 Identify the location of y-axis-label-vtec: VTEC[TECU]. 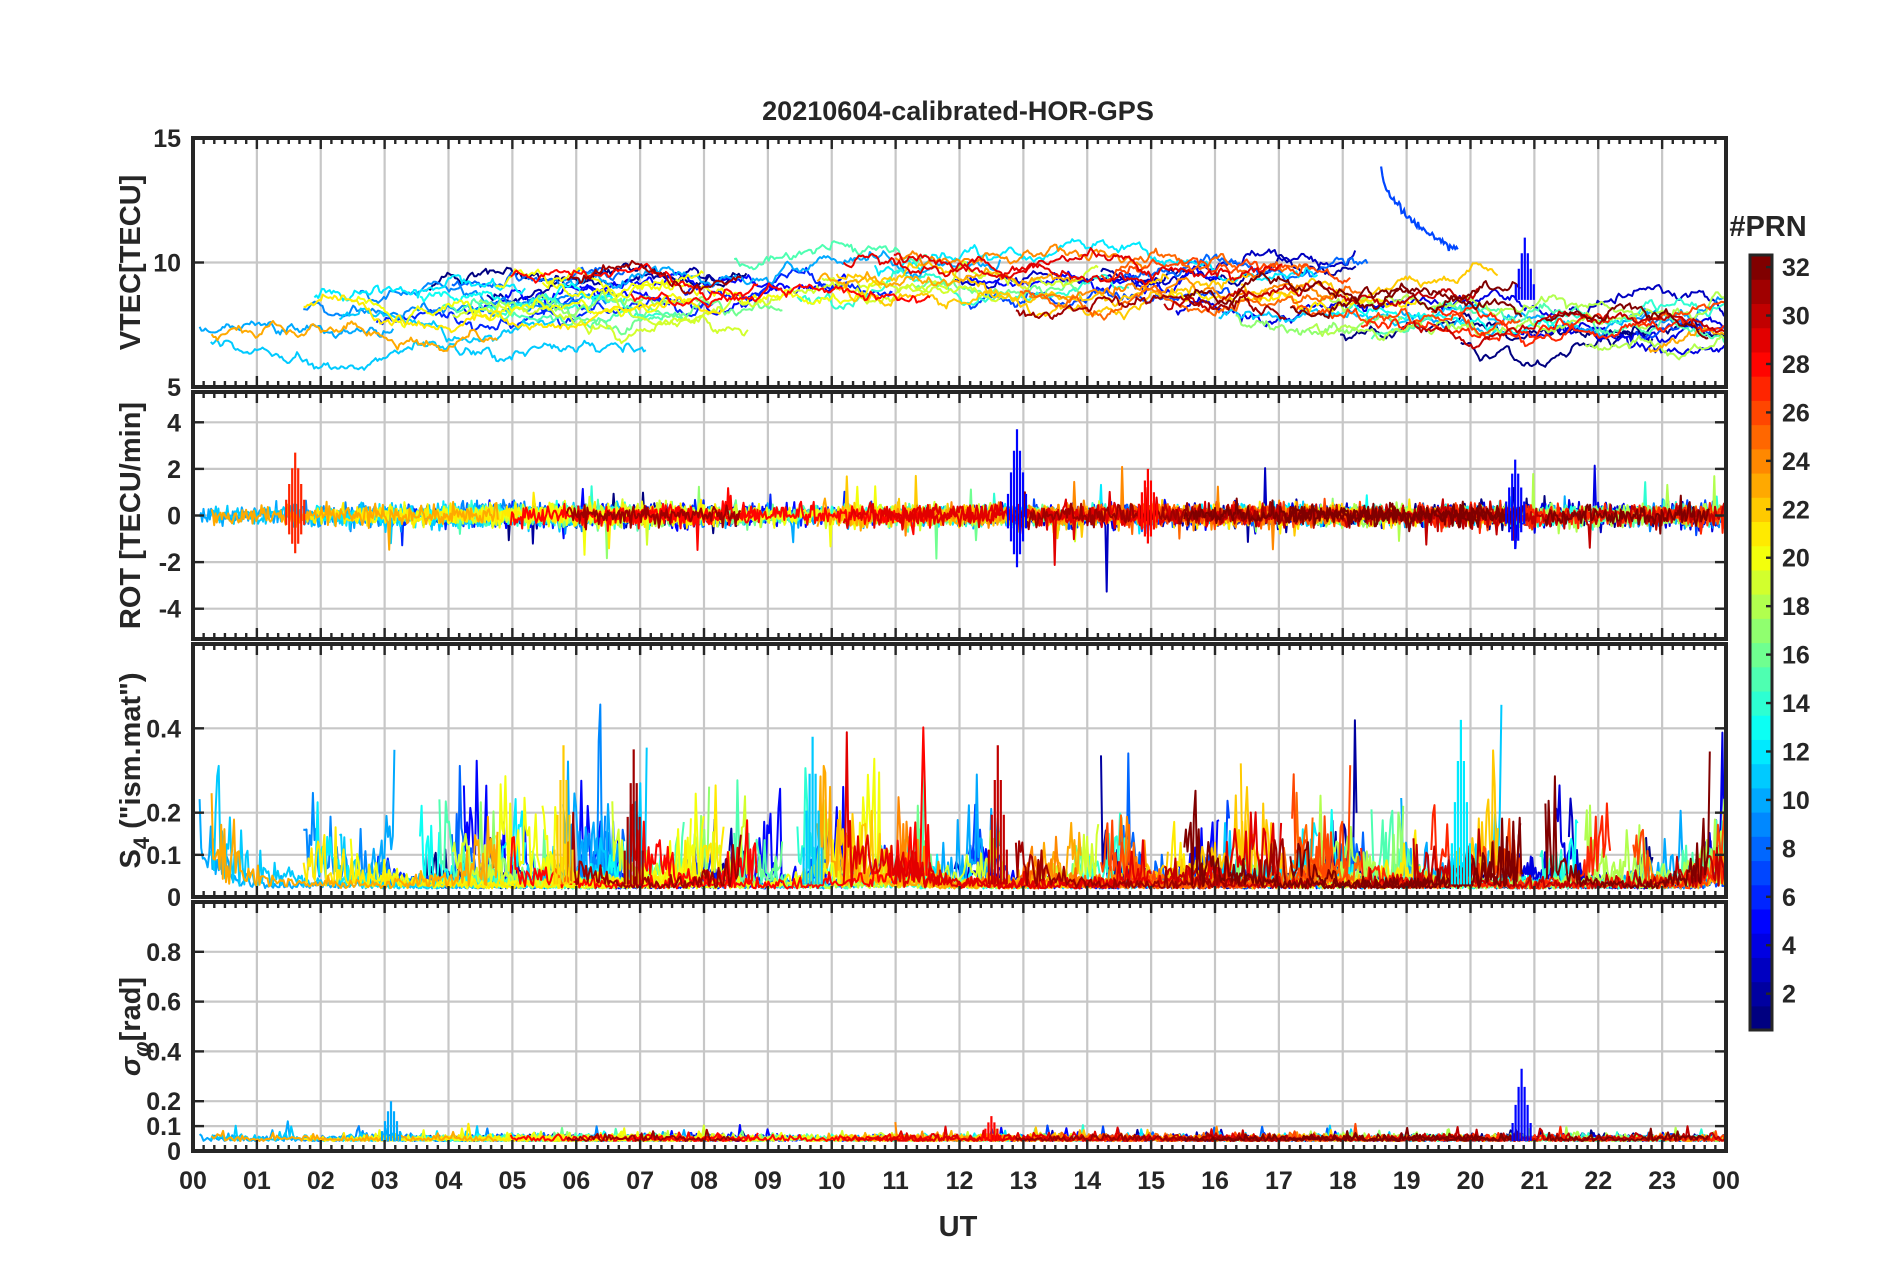
(131, 263).